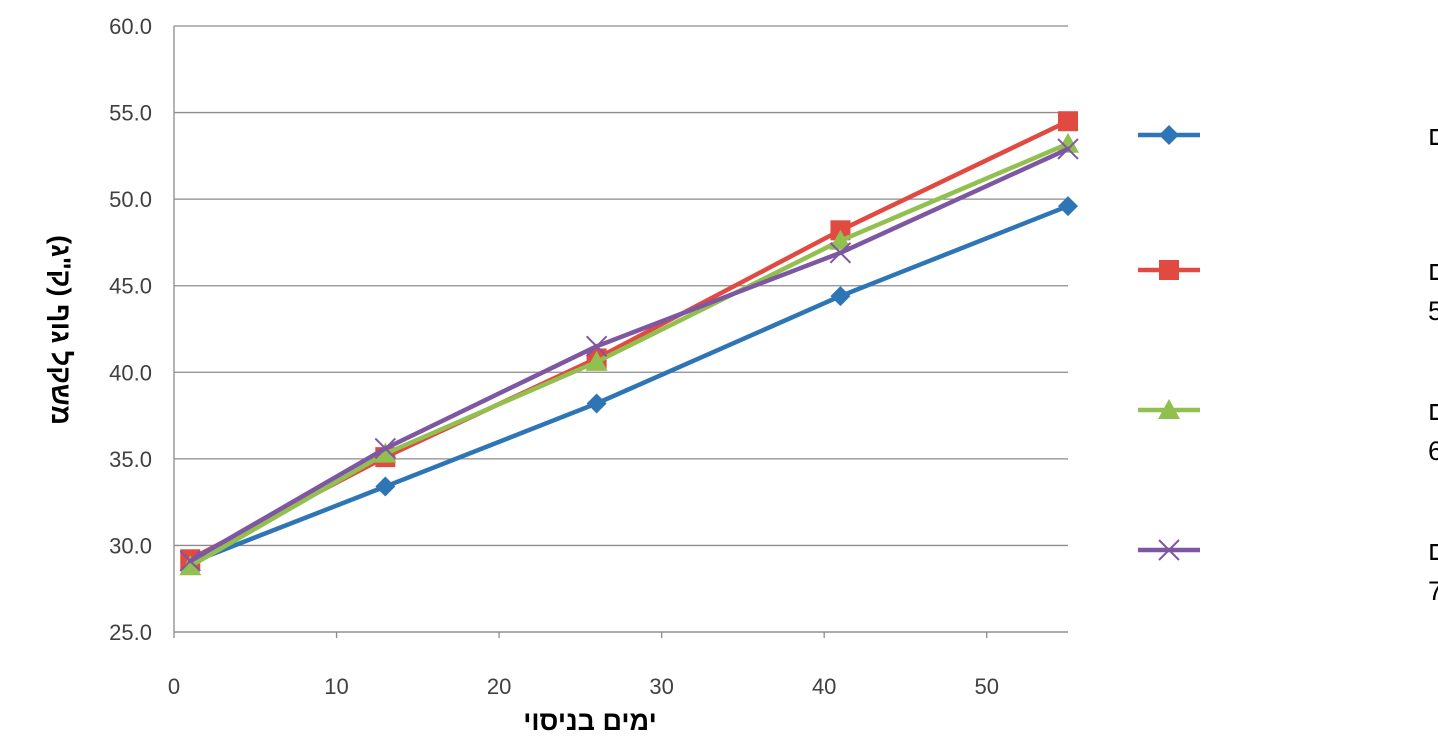 This screenshot has height=745, width=1438. Describe the element at coordinates (986, 686) in the screenshot. I see `x-tick-label: 50` at that location.